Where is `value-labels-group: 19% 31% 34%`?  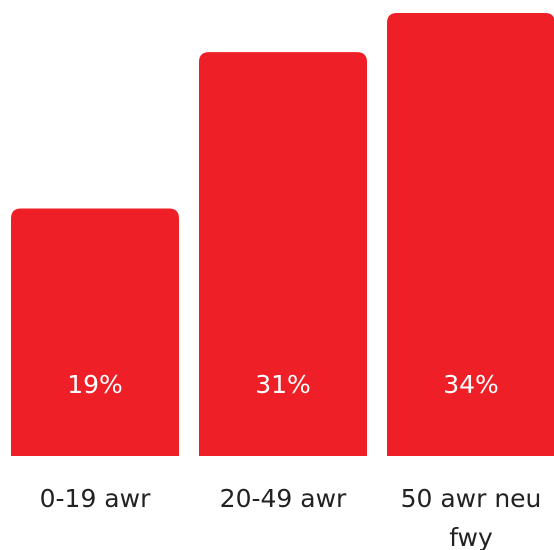 value-labels-group: 19% 31% 34% is located at coordinates (283, 384).